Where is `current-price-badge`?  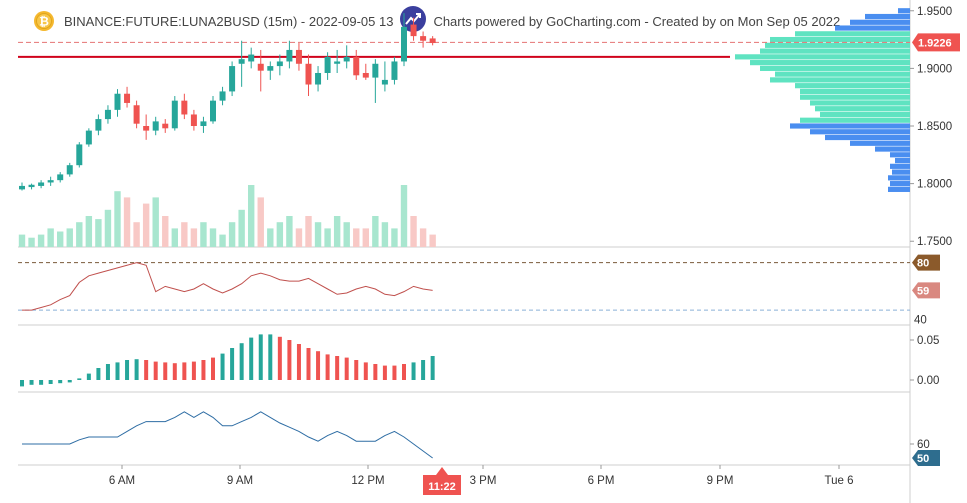 current-price-badge is located at coordinates (936, 42).